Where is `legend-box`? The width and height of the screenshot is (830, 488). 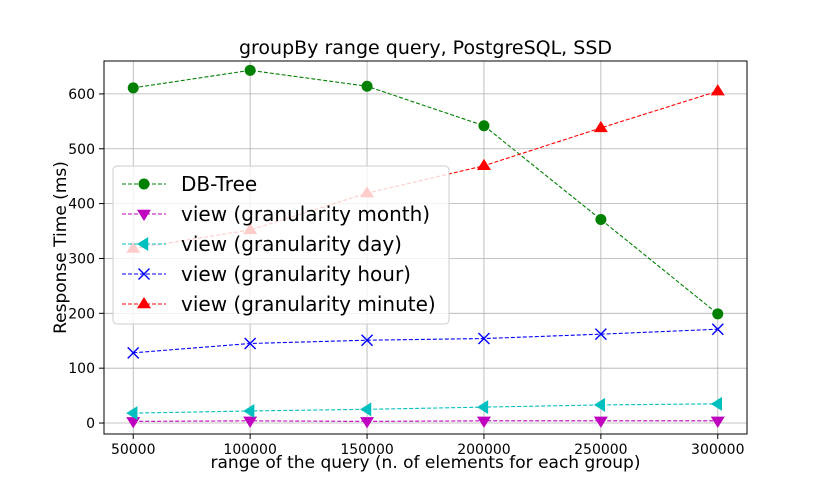 legend-box is located at coordinates (281, 245).